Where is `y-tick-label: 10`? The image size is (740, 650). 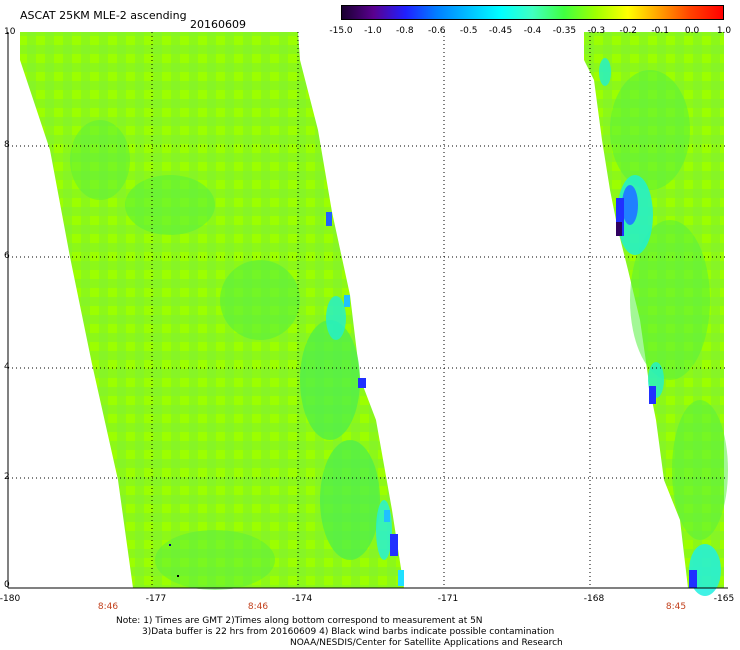
y-tick-label: 10 is located at coordinates (10, 32).